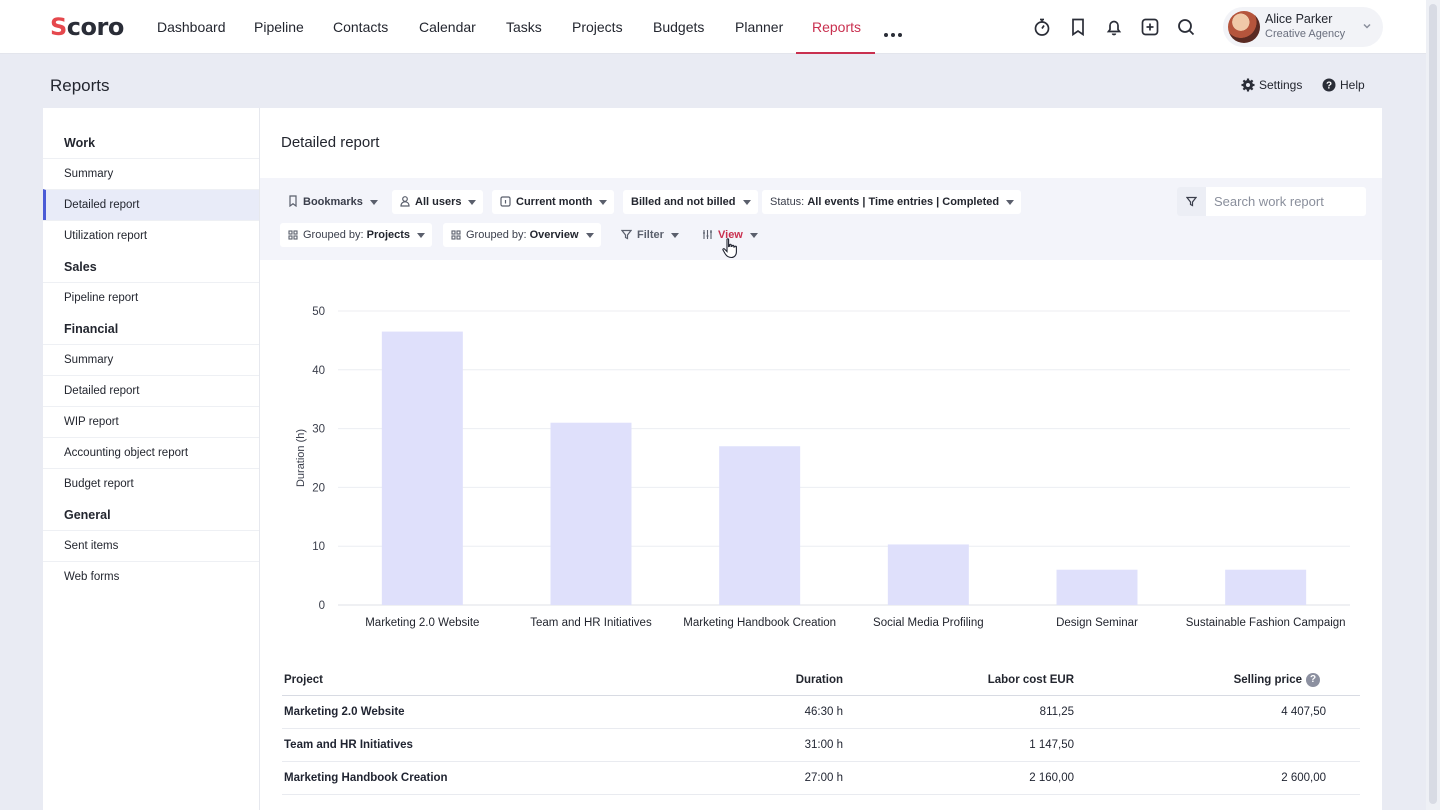 The image size is (1440, 810). Describe the element at coordinates (597, 27) in the screenshot. I see `nav-item-projects: Projects` at that location.